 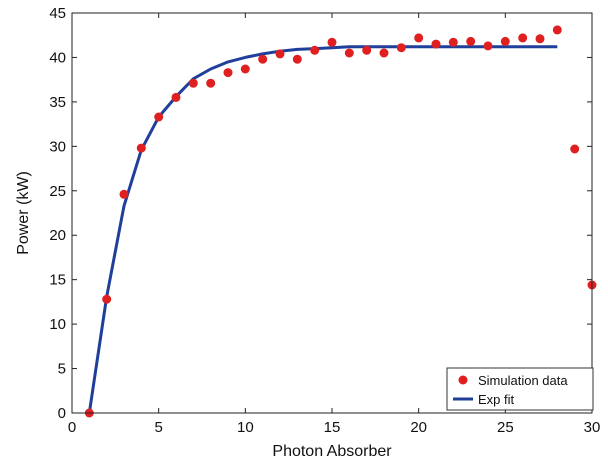 I want to click on y-tick-label: 5, so click(x=62, y=369).